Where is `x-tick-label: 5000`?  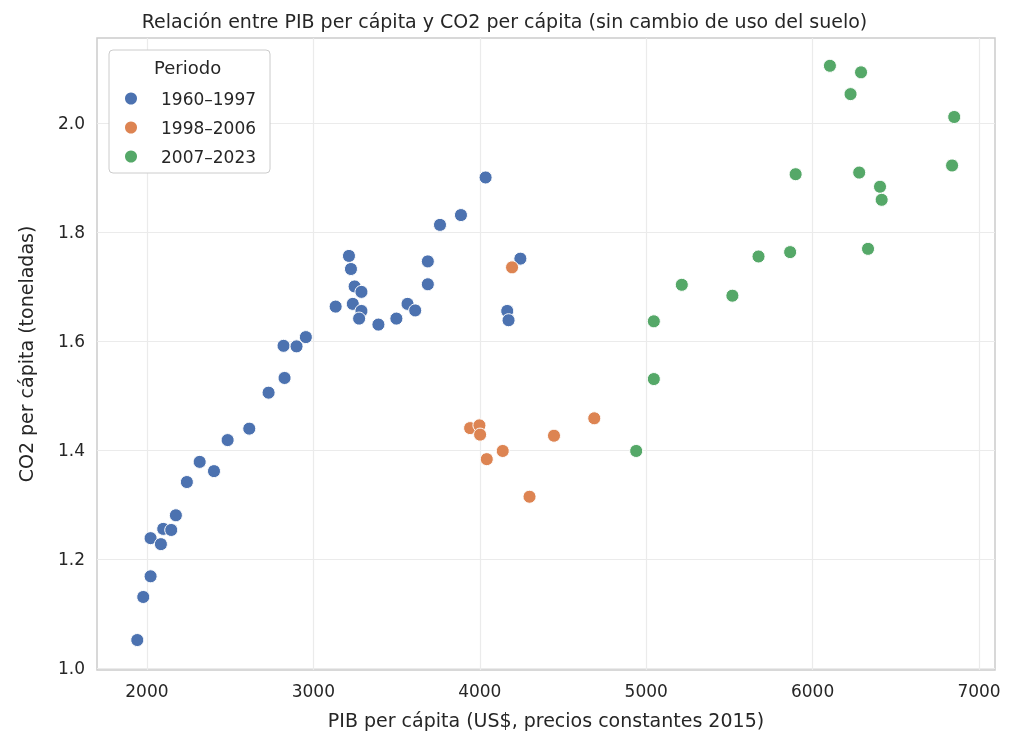
x-tick-label: 5000 is located at coordinates (646, 690).